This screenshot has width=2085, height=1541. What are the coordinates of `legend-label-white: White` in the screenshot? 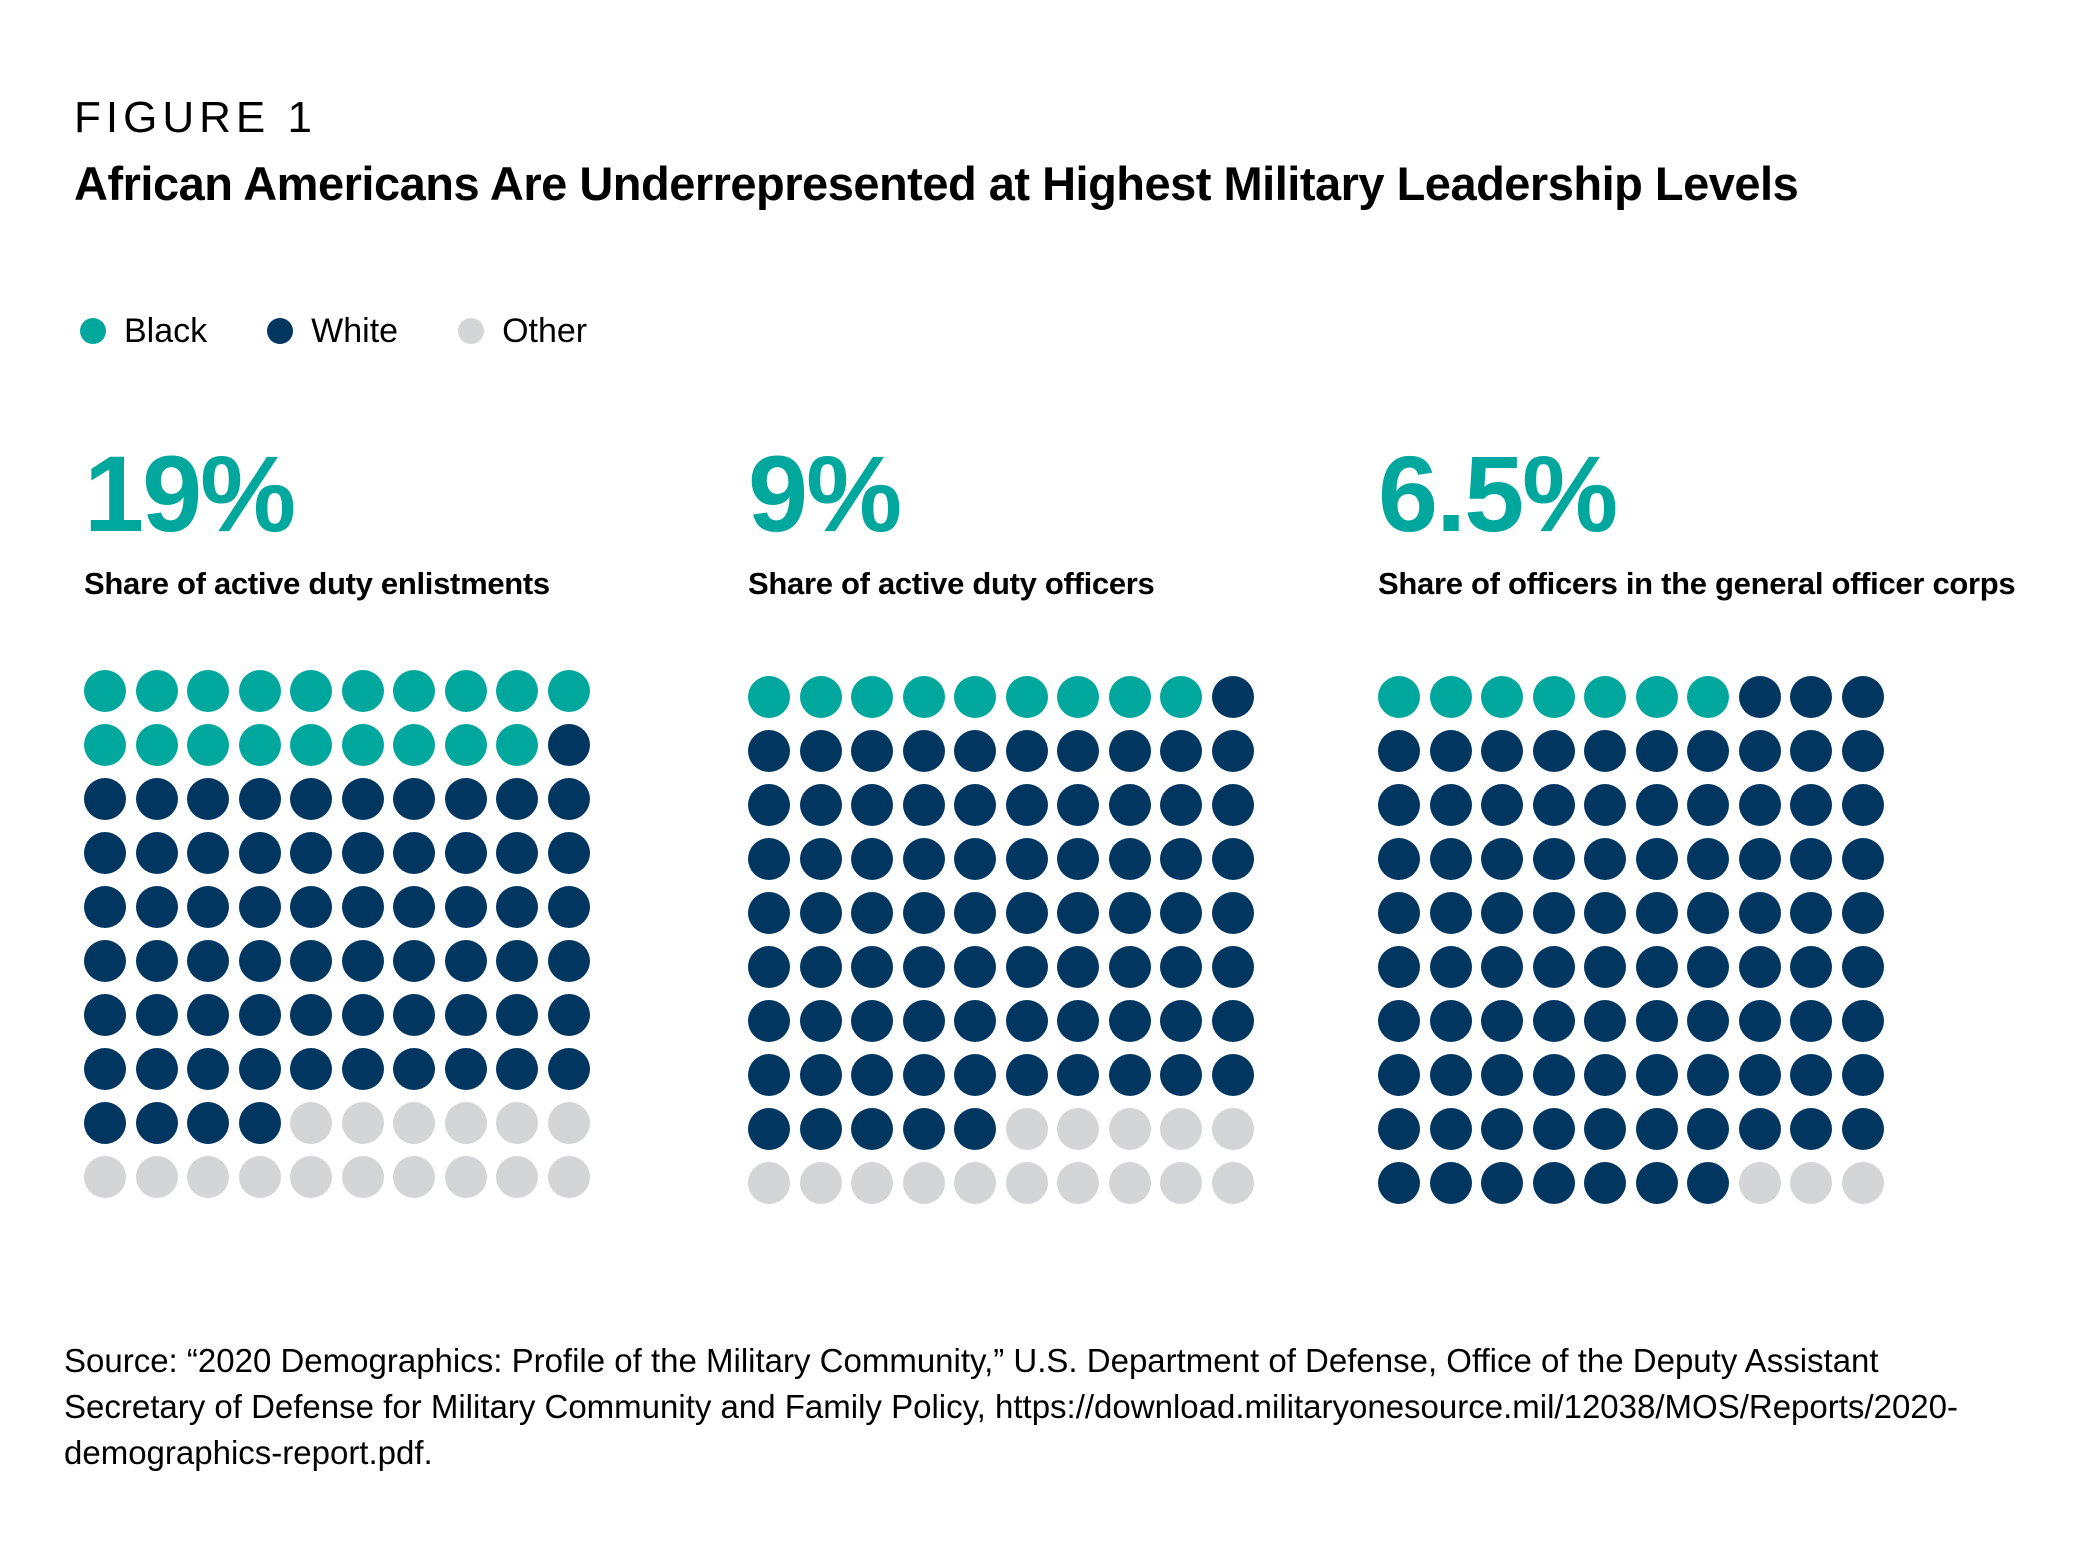 It's located at (355, 331).